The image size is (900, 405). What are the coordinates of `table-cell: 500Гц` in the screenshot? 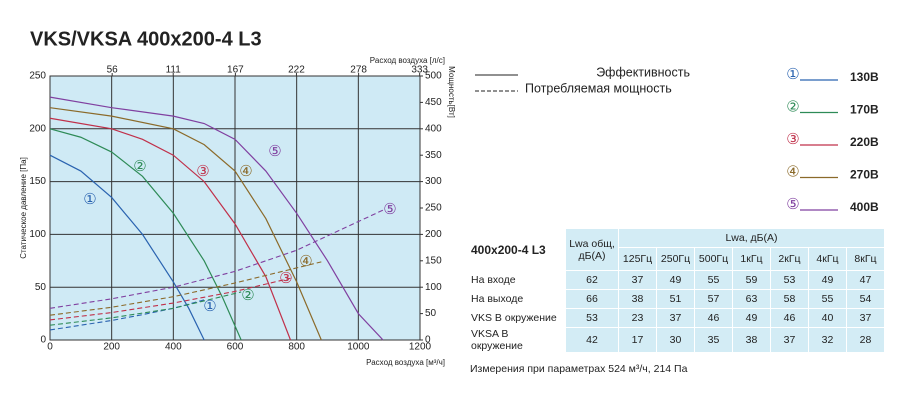 It's located at (713, 259).